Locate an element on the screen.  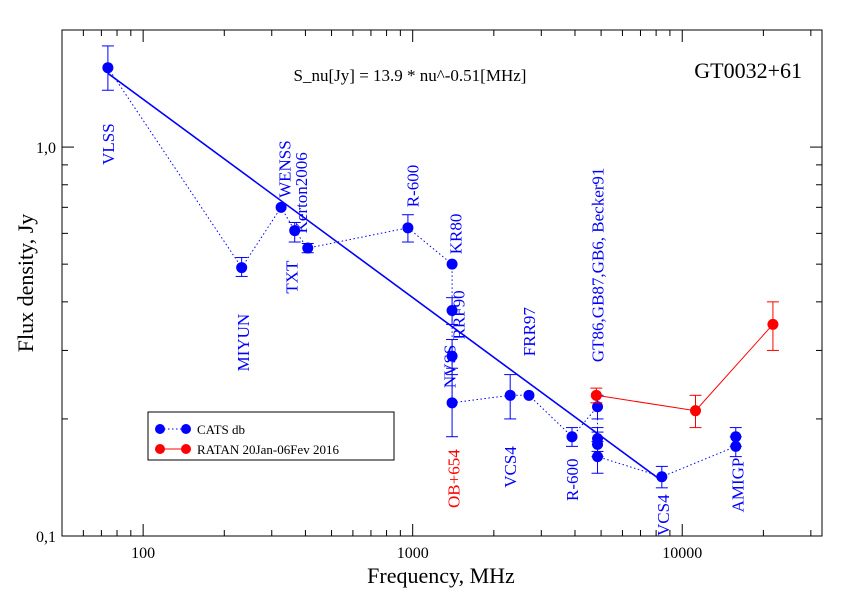
point-annotation: AMIGP is located at coordinates (737, 485).